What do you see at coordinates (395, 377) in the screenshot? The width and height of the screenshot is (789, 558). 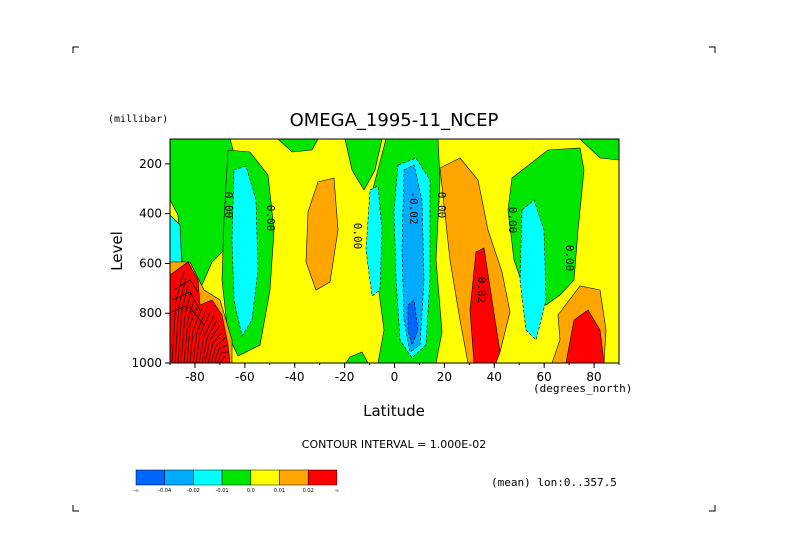 I see `x-tick-label: 0` at bounding box center [395, 377].